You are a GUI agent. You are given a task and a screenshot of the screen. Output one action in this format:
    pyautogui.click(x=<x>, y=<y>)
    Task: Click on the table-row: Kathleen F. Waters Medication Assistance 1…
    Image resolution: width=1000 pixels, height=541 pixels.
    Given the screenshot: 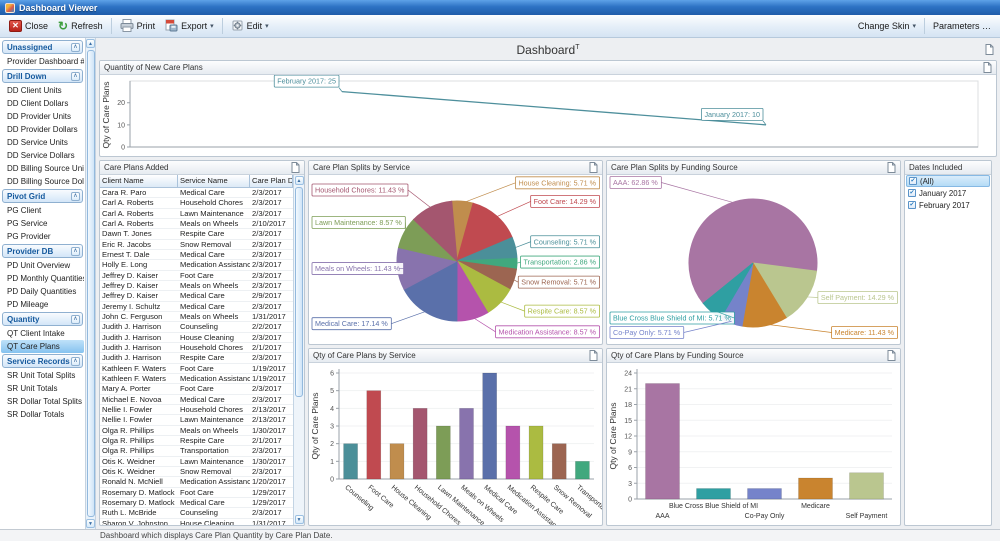 What is the action you would take?
    pyautogui.click(x=196, y=379)
    